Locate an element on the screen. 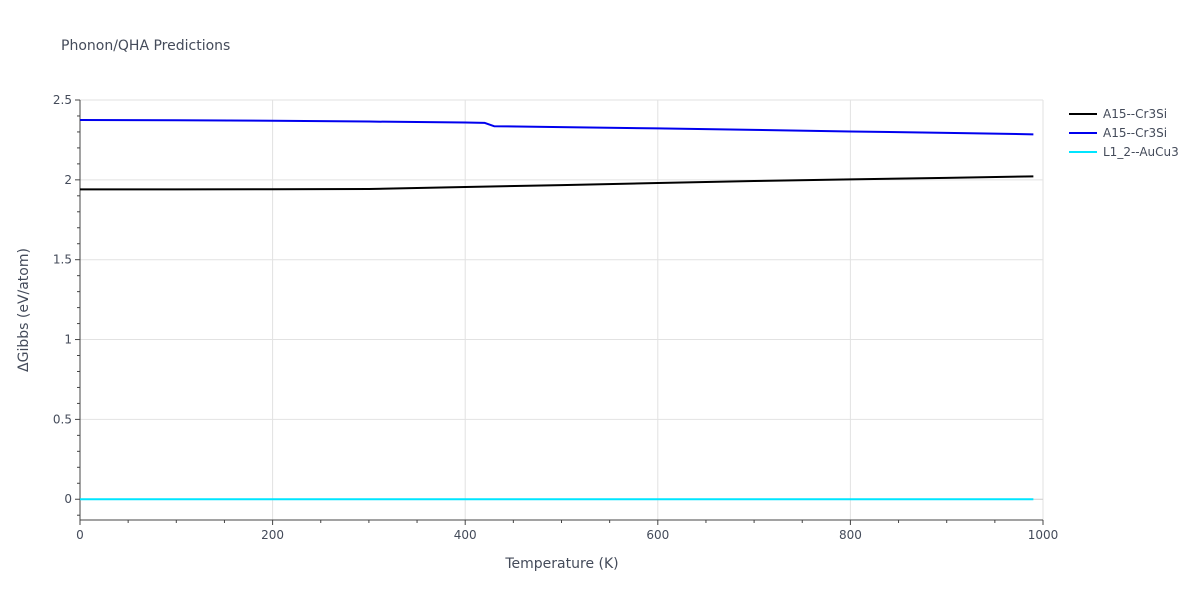  x-tick-label: 600 is located at coordinates (657, 535).